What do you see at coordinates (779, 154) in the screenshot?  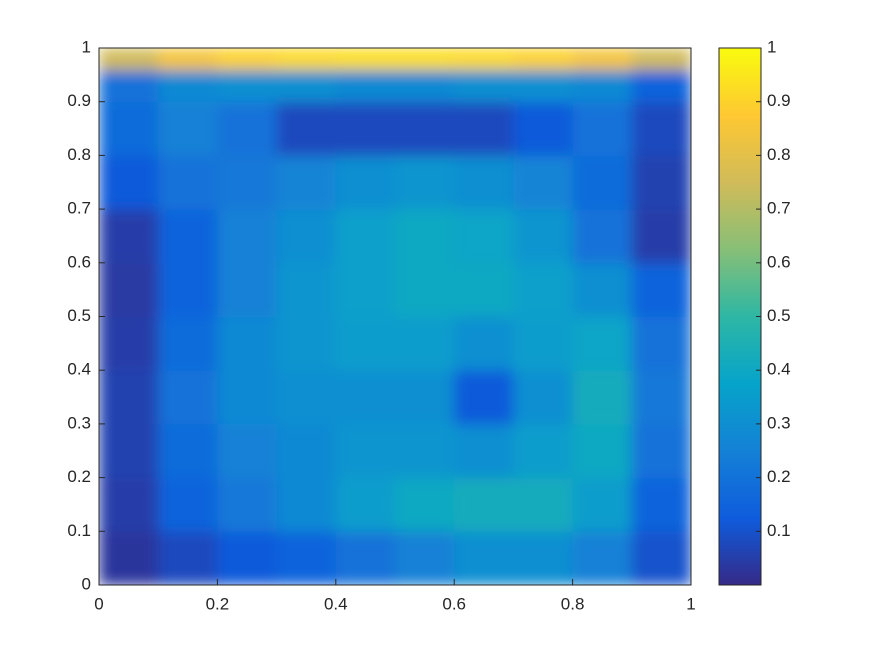 I see `colorbar-tick-label: 0.8` at bounding box center [779, 154].